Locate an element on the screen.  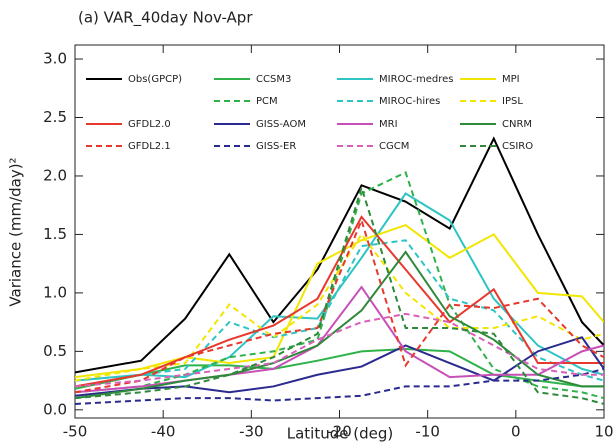
legend-label: PCM is located at coordinates (267, 101).